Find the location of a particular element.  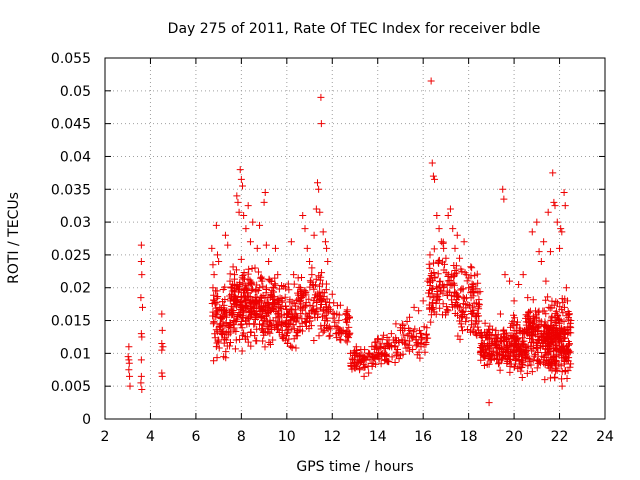

x-tick-label: 10 is located at coordinates (287, 437).